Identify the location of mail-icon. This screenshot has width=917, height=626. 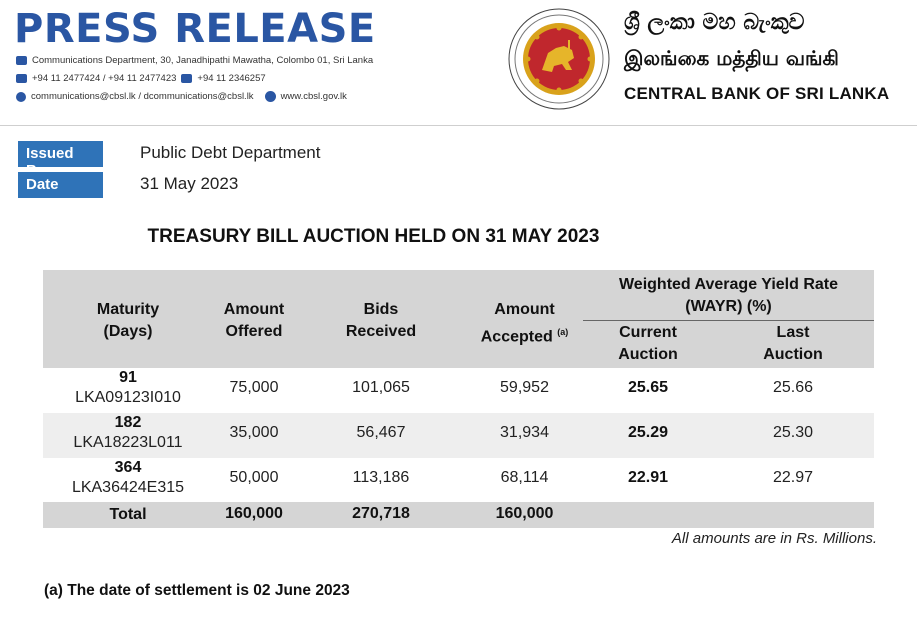
(21, 60).